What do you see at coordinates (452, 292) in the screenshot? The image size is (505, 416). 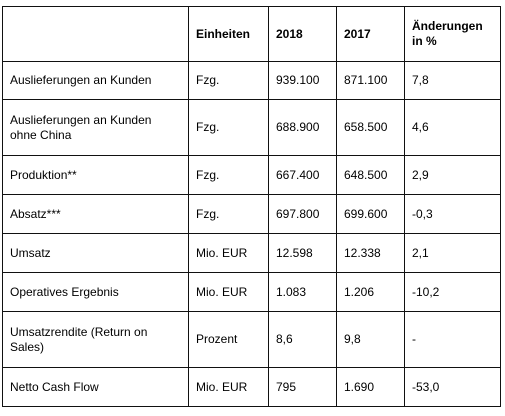 I see `row-change: -10,2` at bounding box center [452, 292].